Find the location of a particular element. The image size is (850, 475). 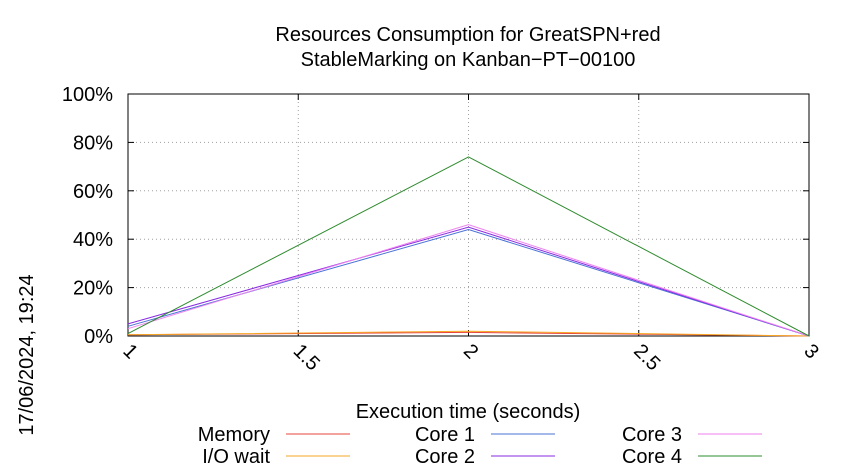

y-tick-label: 20% is located at coordinates (93, 289).